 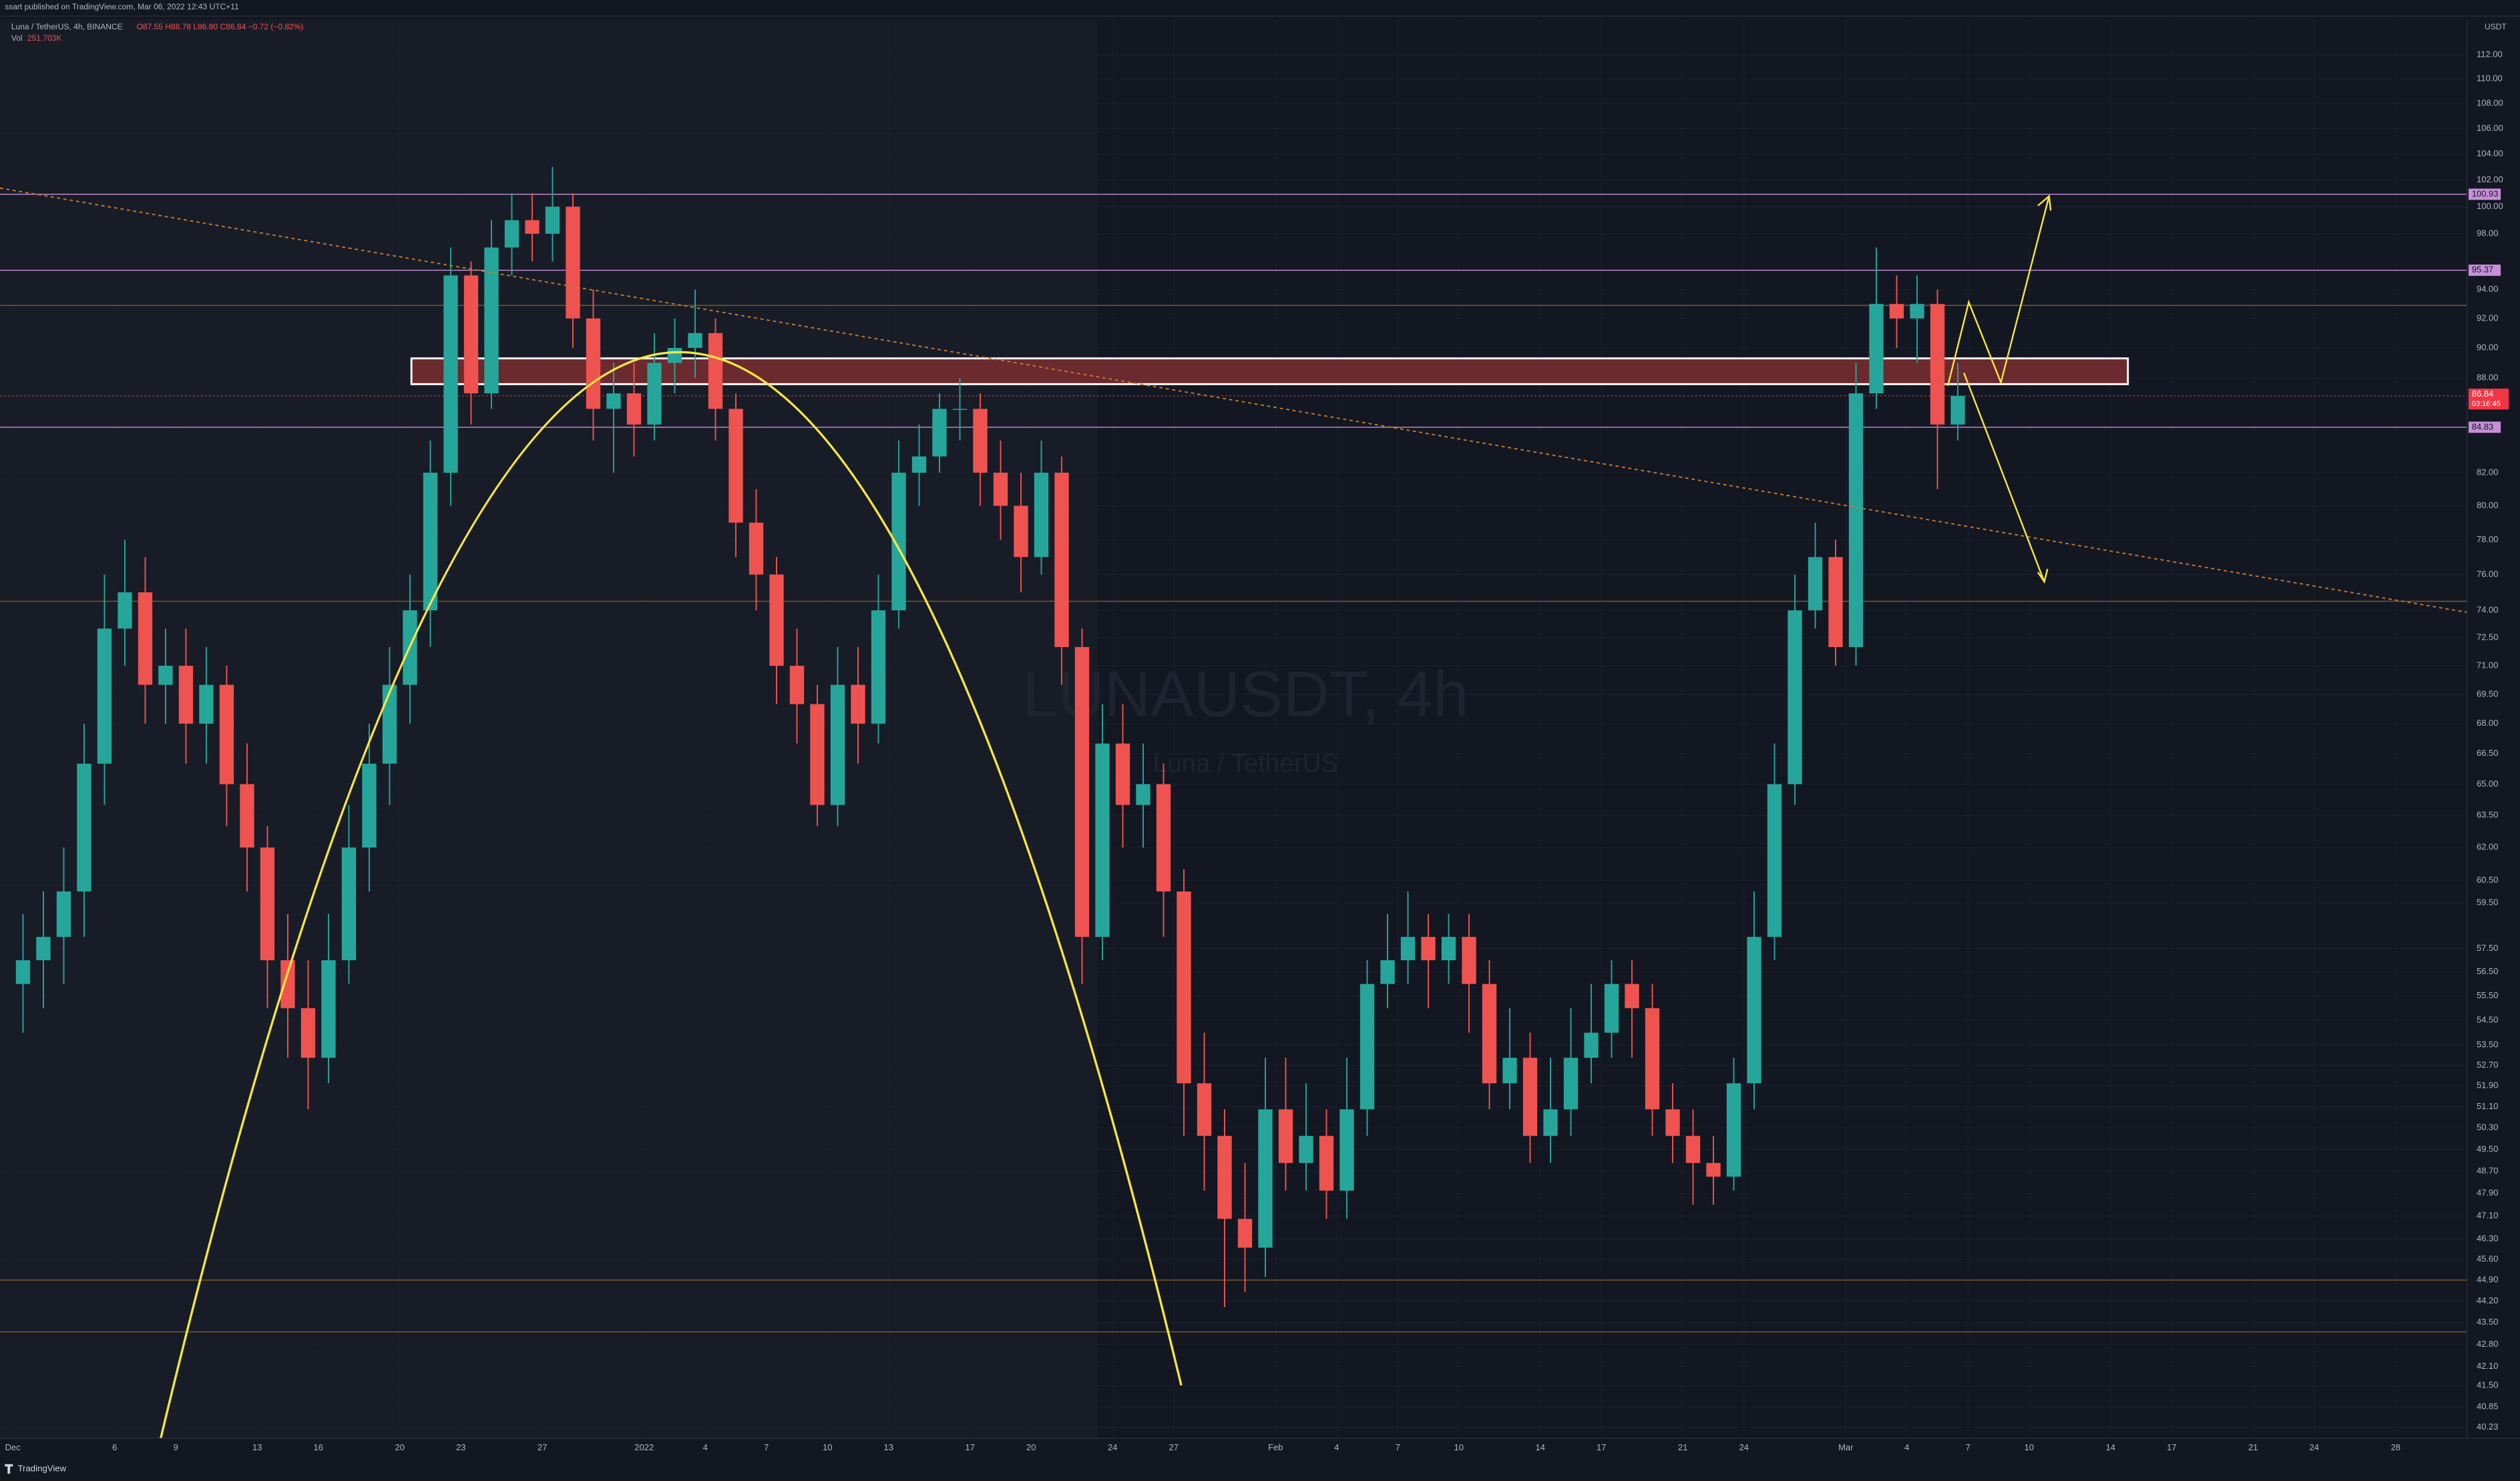 What do you see at coordinates (2488, 1149) in the screenshot?
I see `y-tick-label: 49.50` at bounding box center [2488, 1149].